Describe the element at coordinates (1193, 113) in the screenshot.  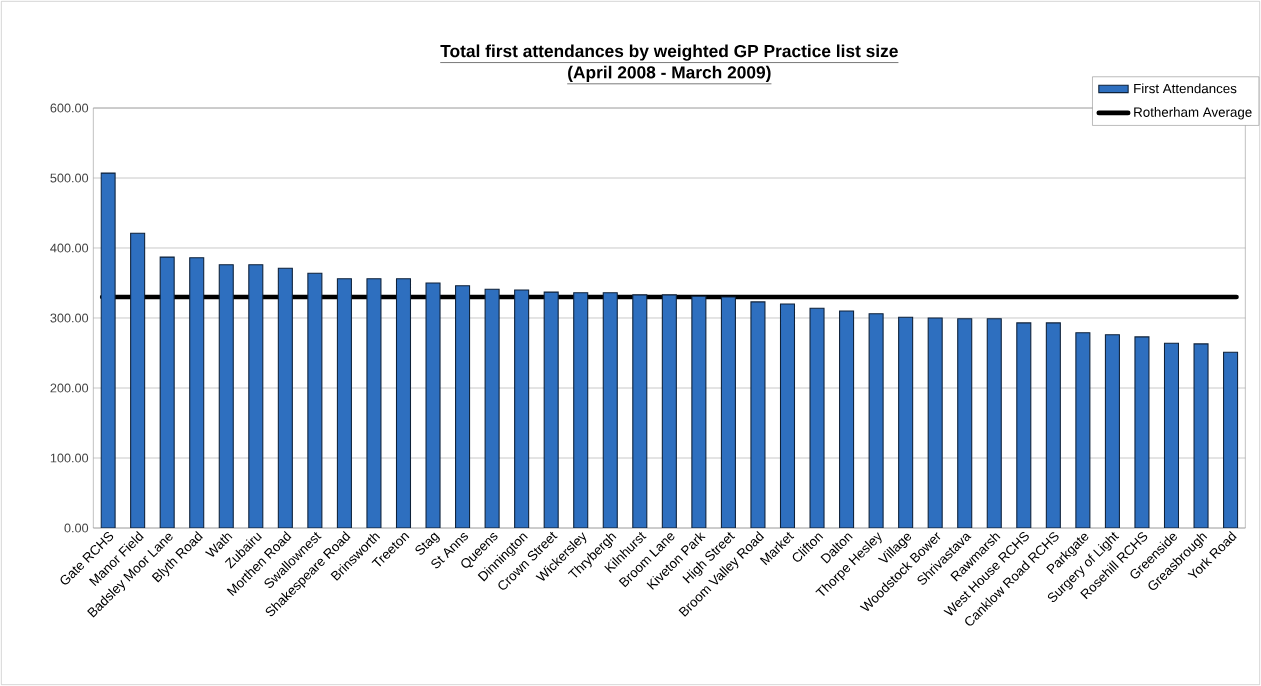
I see `legend-label: Rotherham Average` at that location.